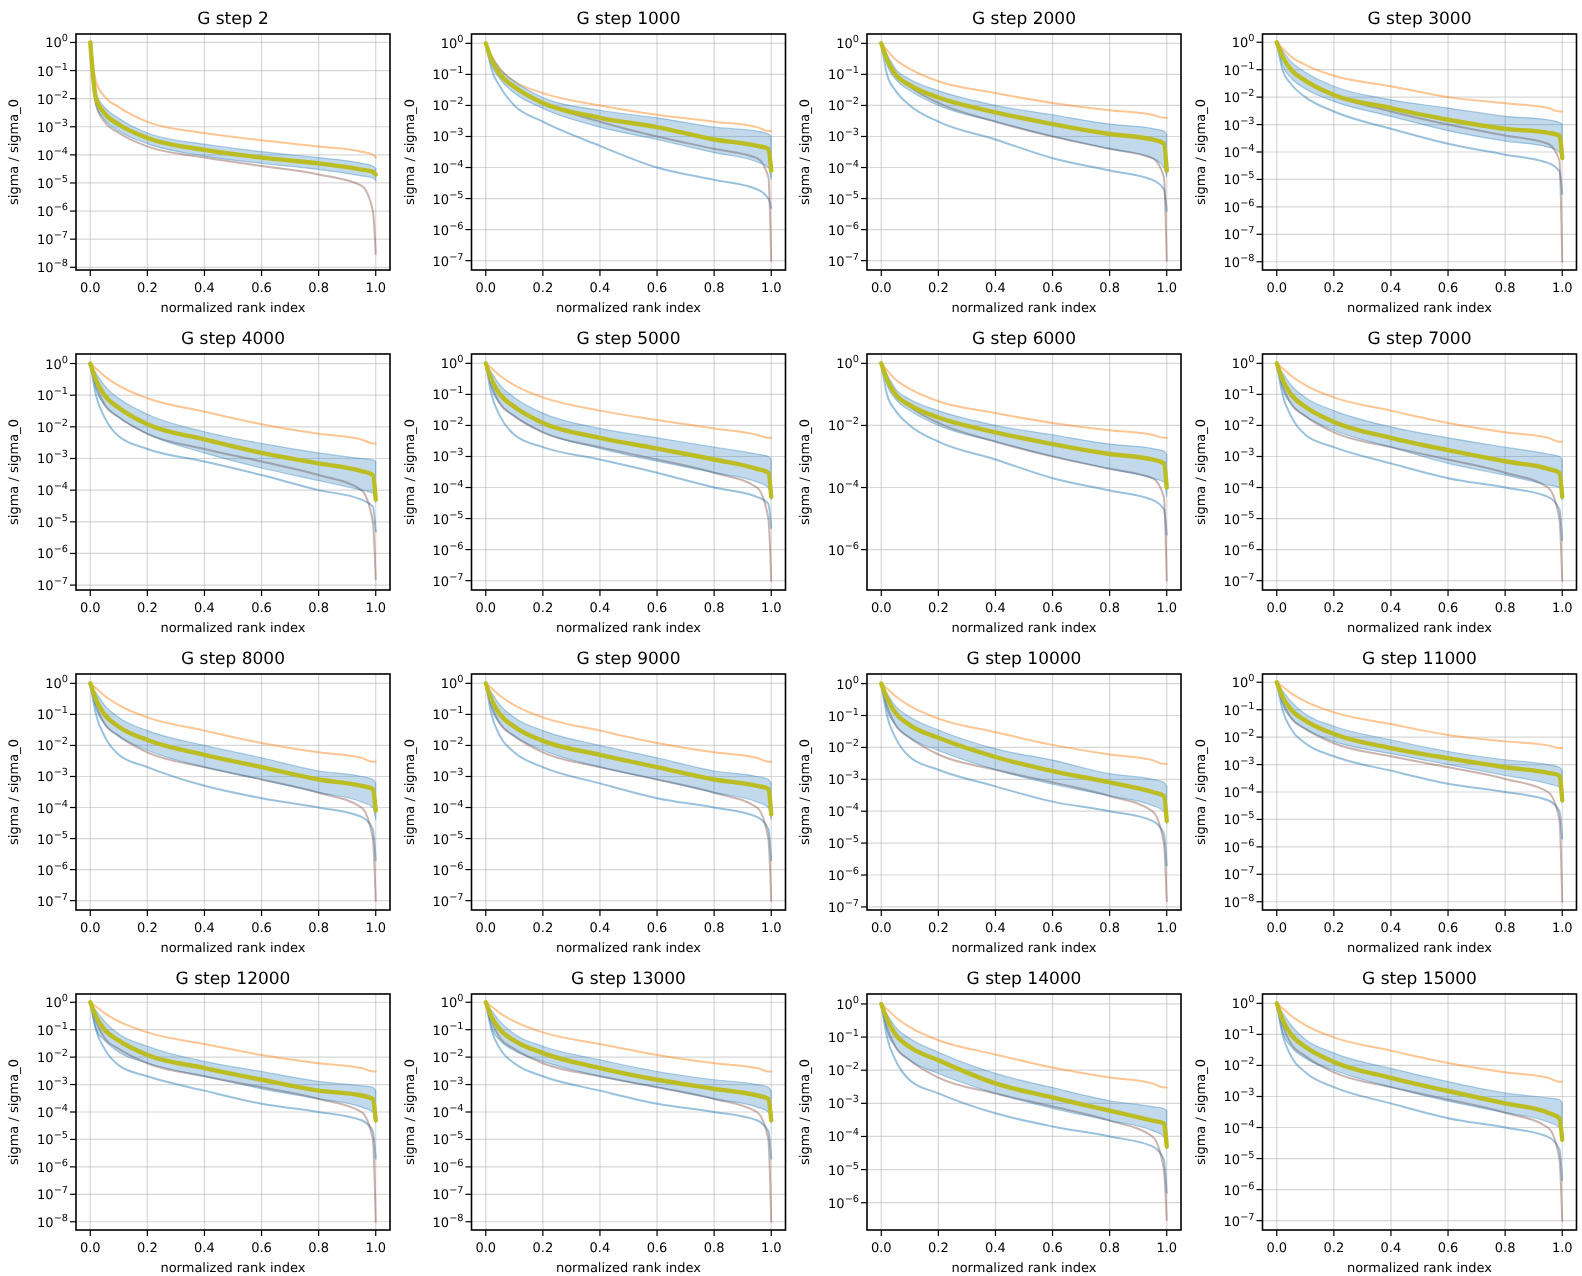 This screenshot has width=1582, height=1276. I want to click on chart-title: G step 13000, so click(628, 980).